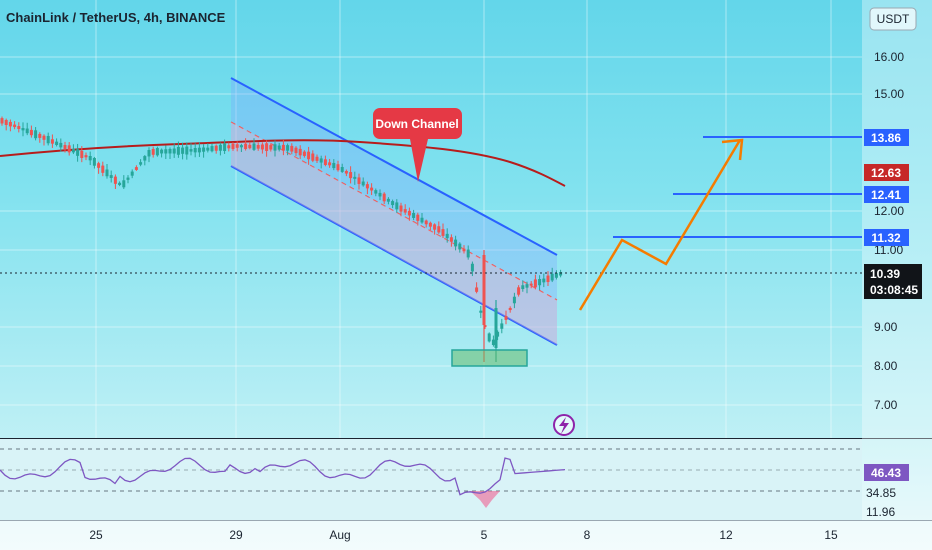  I want to click on currency-button, so click(893, 19).